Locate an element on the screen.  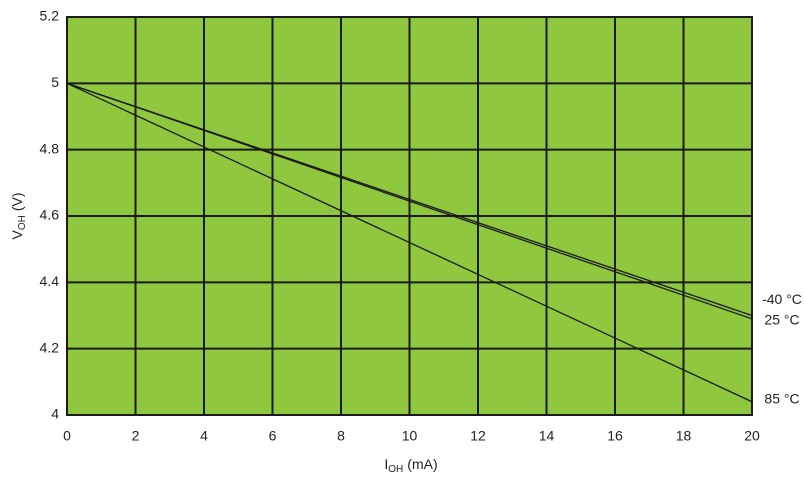
x-tick-label: 18 is located at coordinates (684, 436).